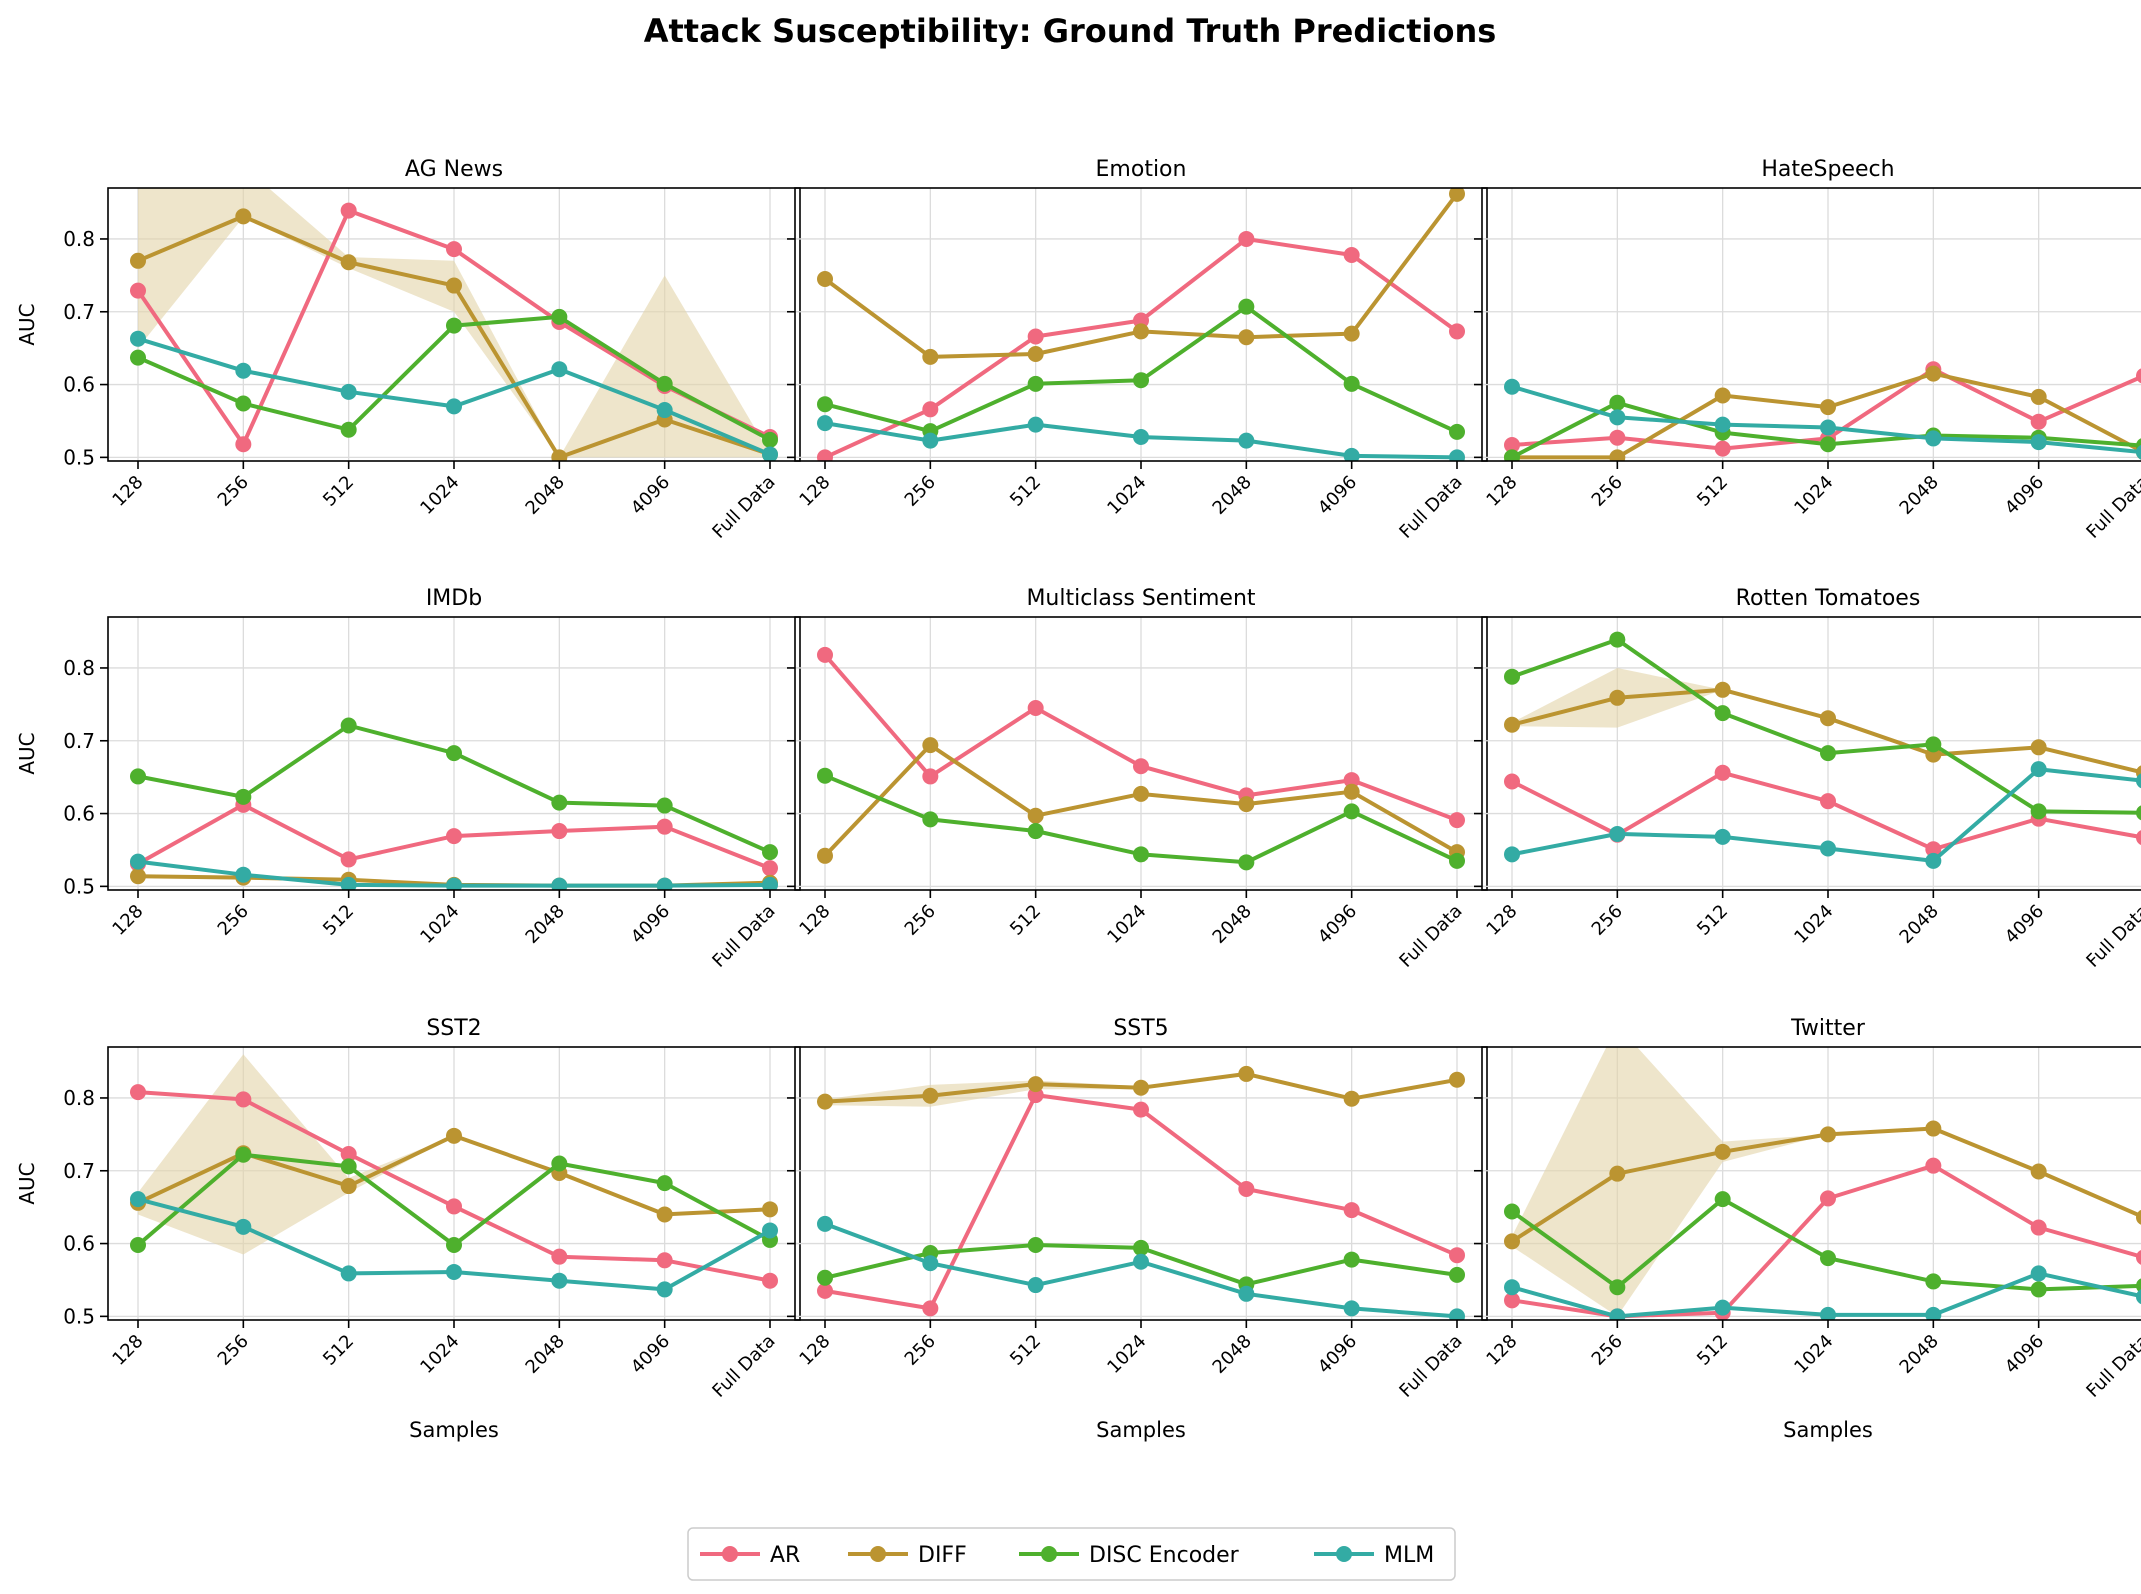 The width and height of the screenshot is (2141, 1594). I want to click on subplot-title: AG News, so click(454, 169).